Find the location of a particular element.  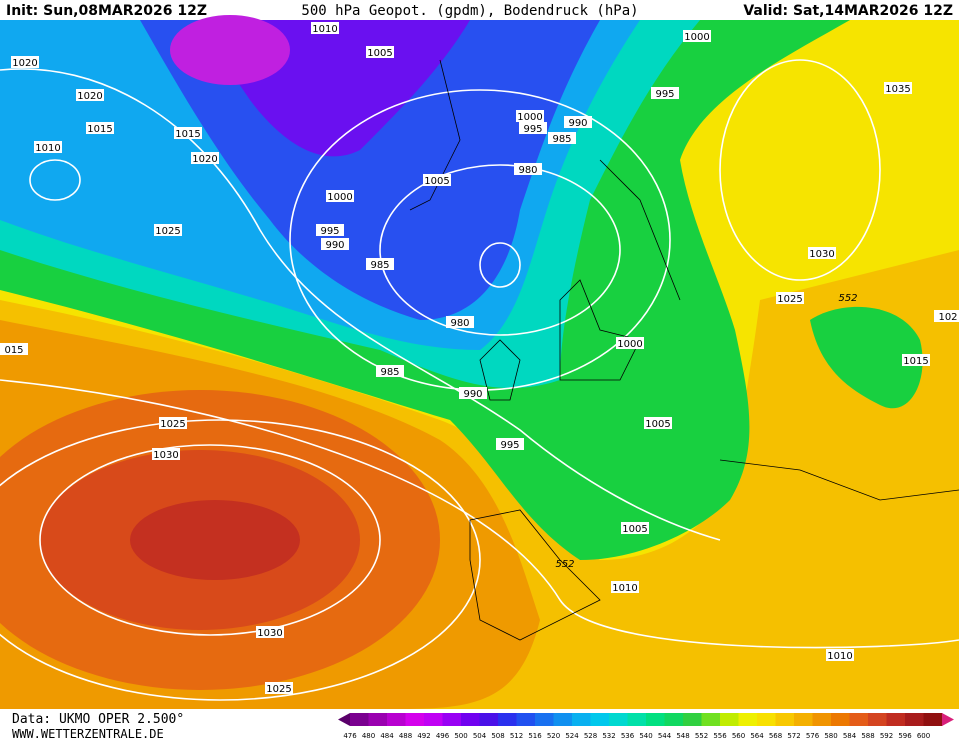

colorbar-label: 600 is located at coordinates (923, 736).